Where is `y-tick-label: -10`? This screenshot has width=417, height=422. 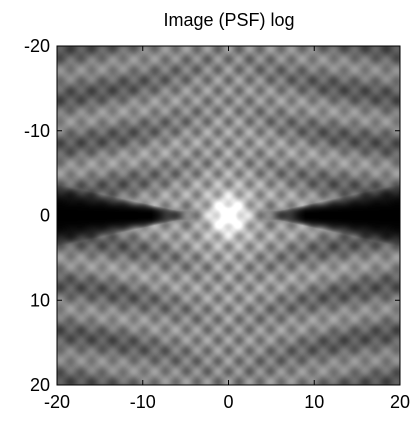 y-tick-label: -10 is located at coordinates (37, 131).